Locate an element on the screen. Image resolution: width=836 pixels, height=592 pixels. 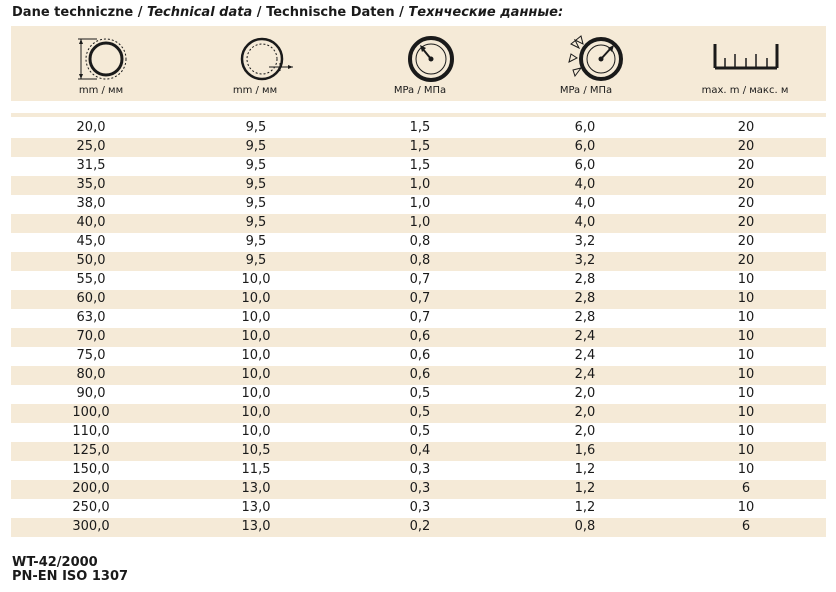
table-row: 40,0 9,5 1,0 4,0 20 is located at coordinates (418, 223).